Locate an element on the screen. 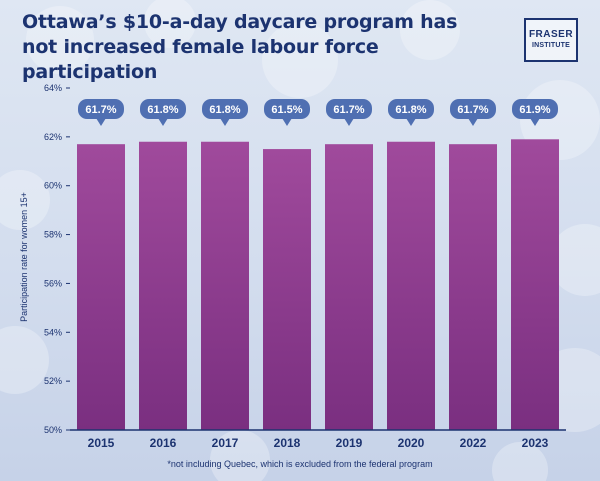 The image size is (600, 481). y-tick-label: 54% is located at coordinates (53, 332).